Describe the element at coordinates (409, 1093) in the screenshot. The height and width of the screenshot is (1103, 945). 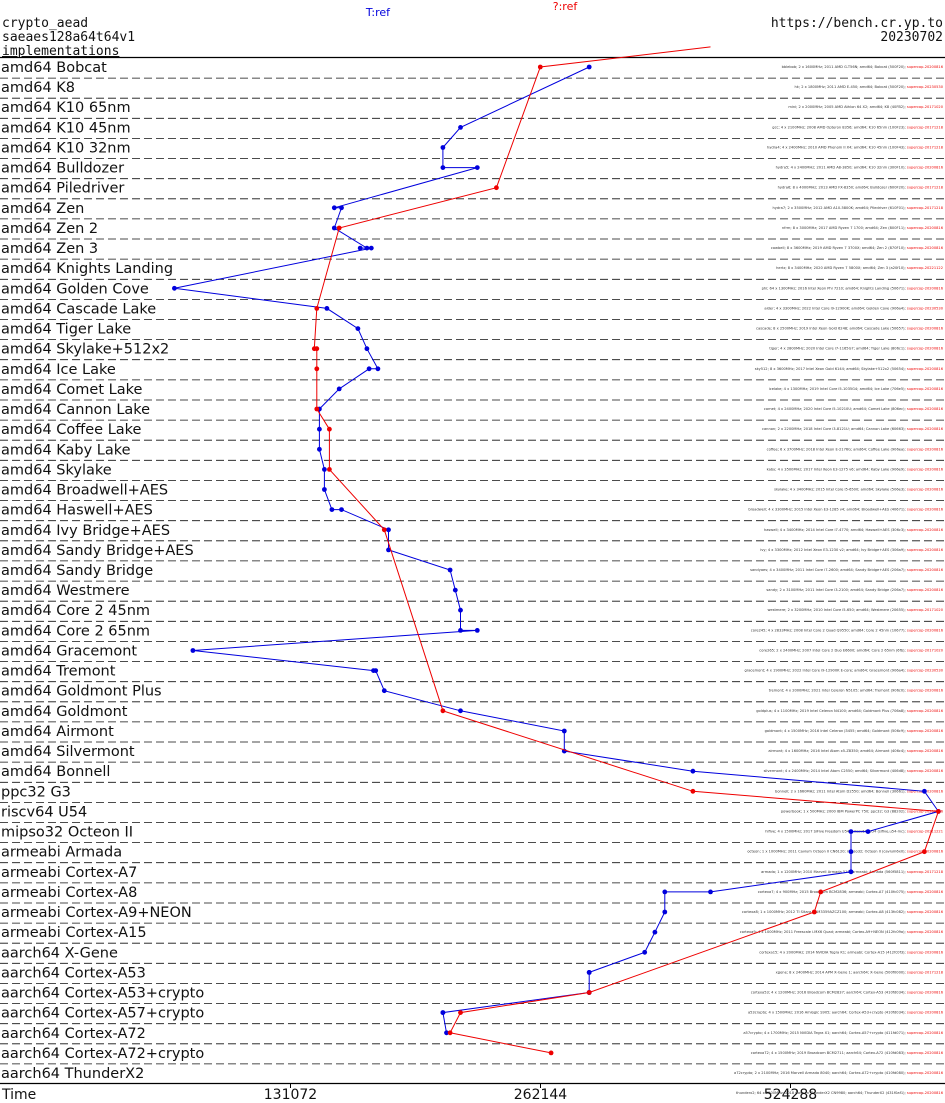
I see `x-axis: Time 131072 262144 524288` at that location.